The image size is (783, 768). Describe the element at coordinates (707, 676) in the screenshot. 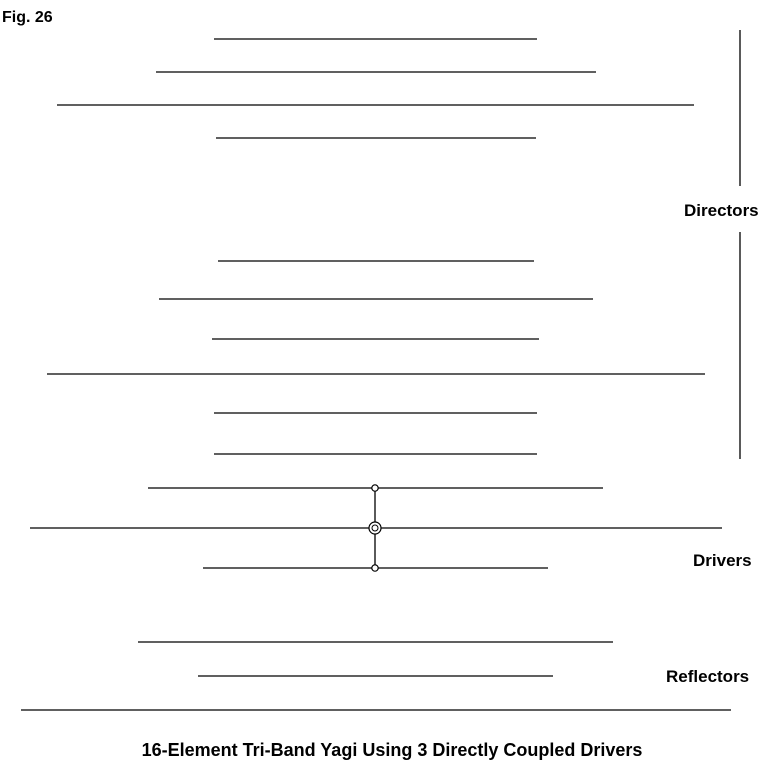

I see `reflectors-label: Reflectors` at that location.